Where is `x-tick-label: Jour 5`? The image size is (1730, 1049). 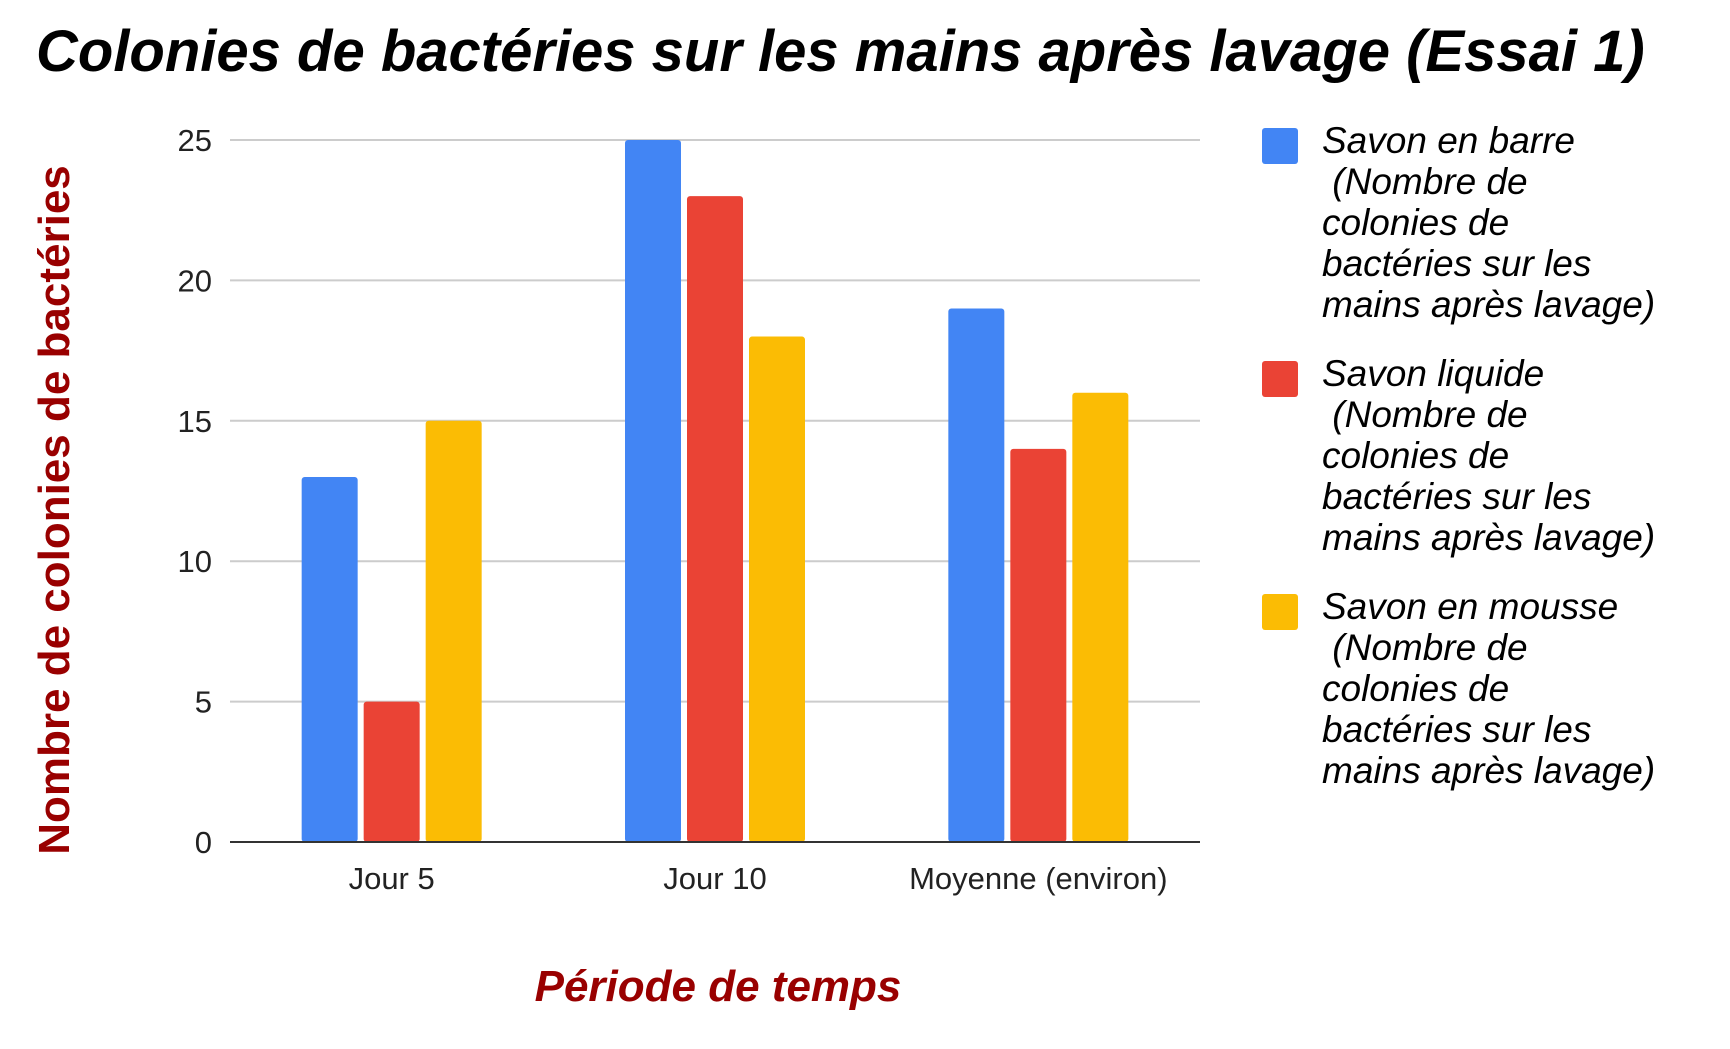 x-tick-label: Jour 5 is located at coordinates (392, 878).